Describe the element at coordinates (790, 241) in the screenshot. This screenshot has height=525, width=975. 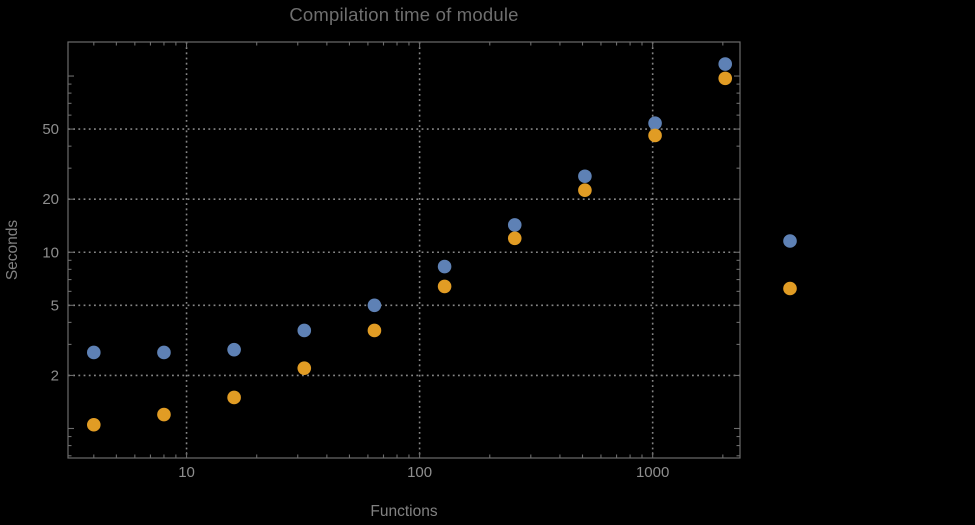
I see `legend-marker-blue` at that location.